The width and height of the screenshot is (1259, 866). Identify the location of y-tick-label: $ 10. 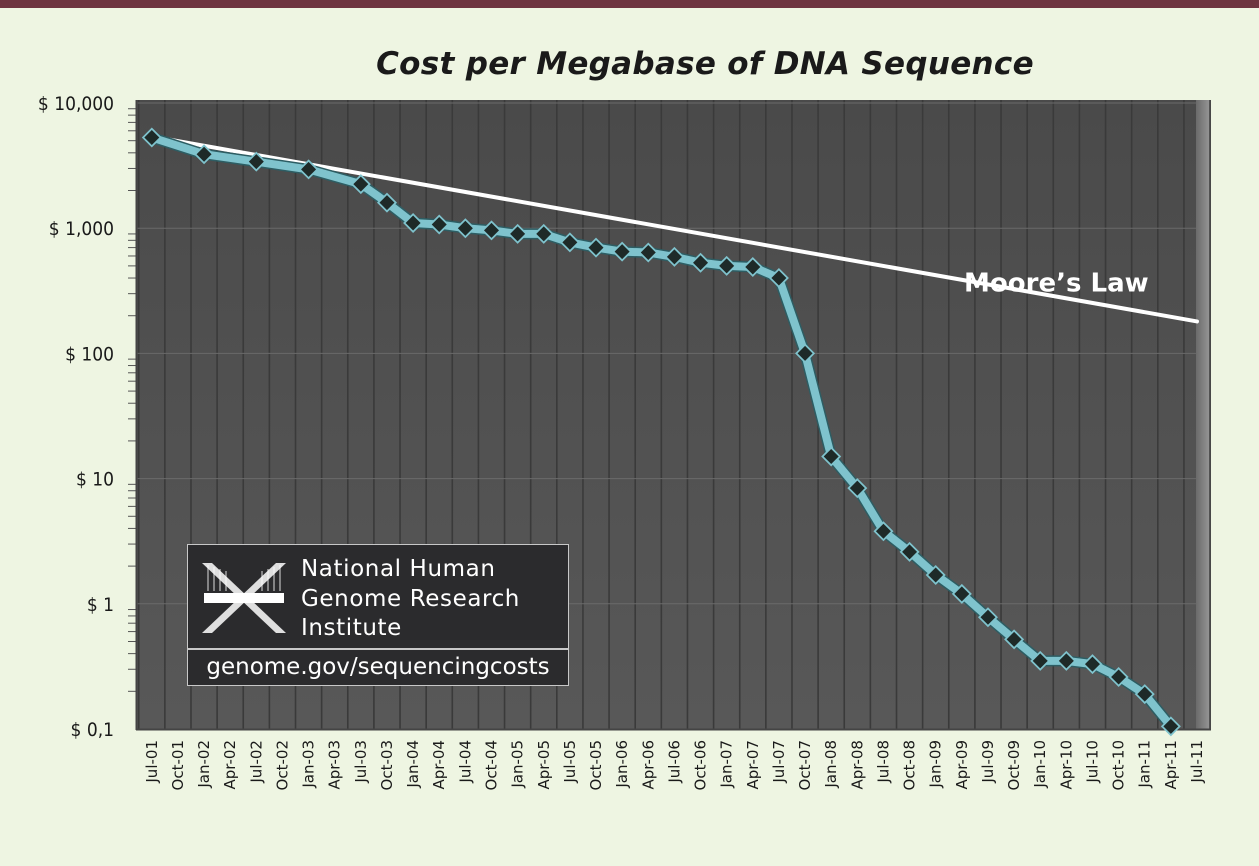
(95, 480).